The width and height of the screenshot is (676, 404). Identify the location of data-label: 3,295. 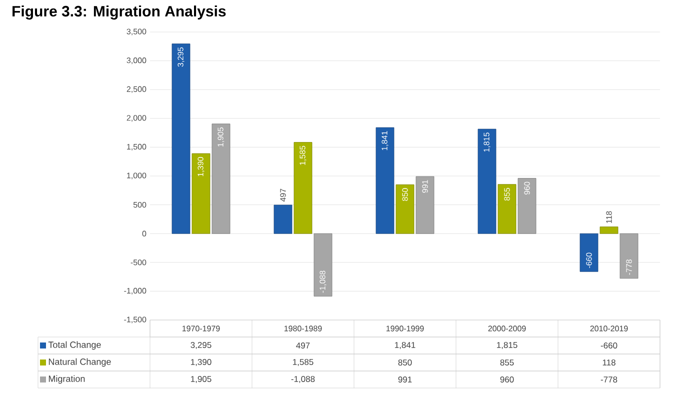
(201, 346).